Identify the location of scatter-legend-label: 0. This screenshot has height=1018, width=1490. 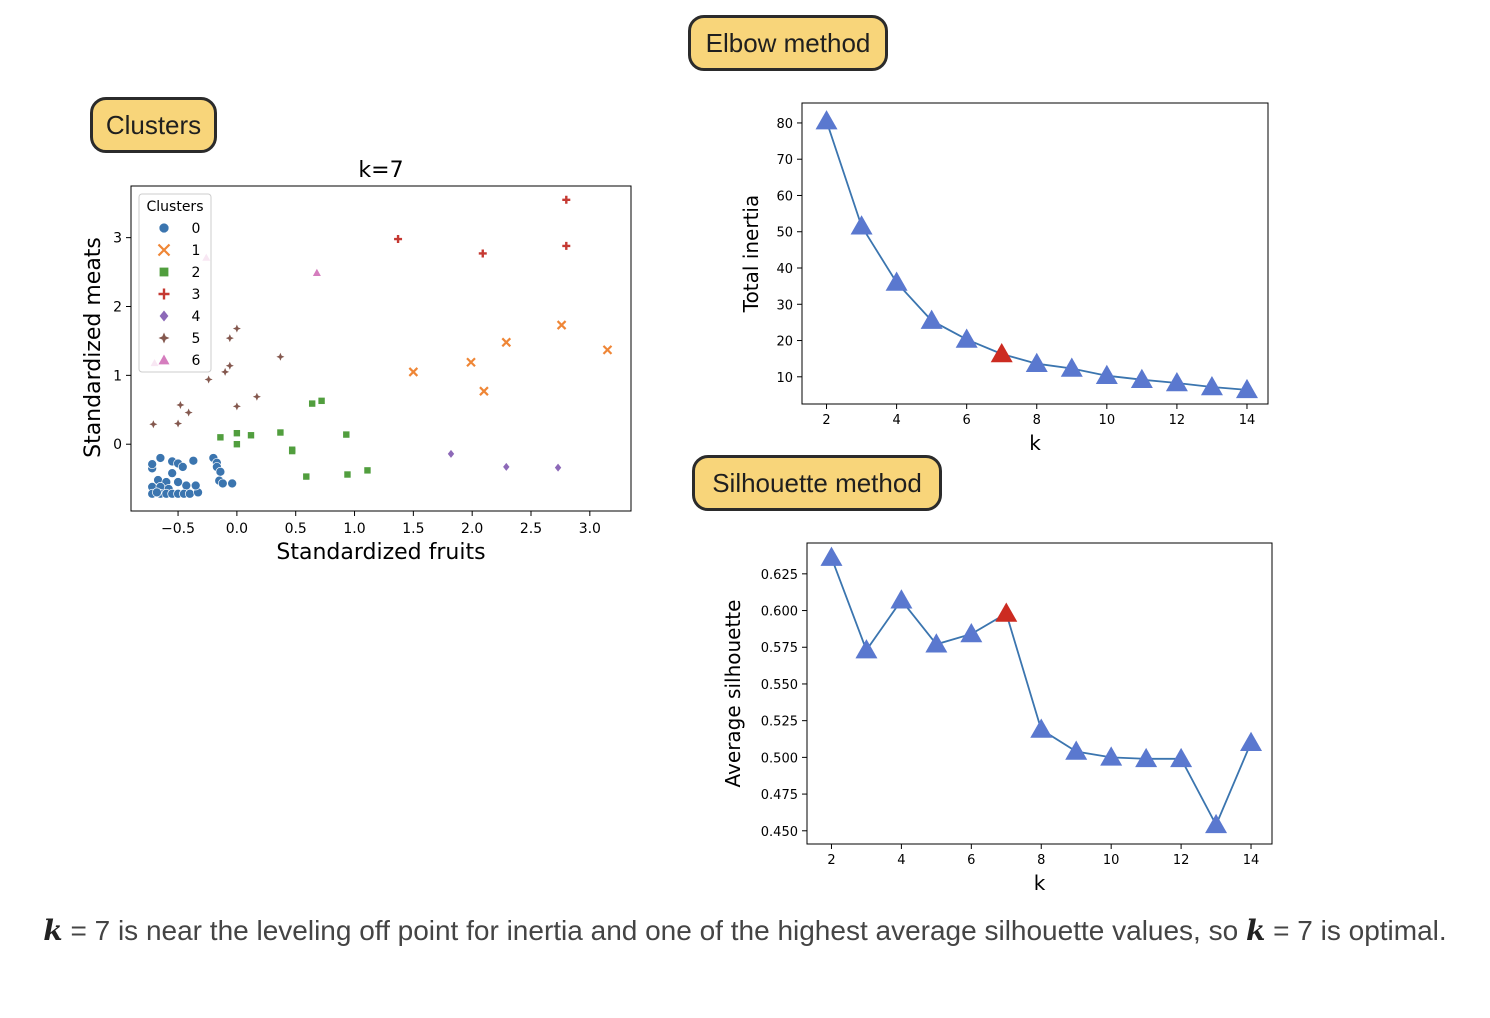
(196, 229).